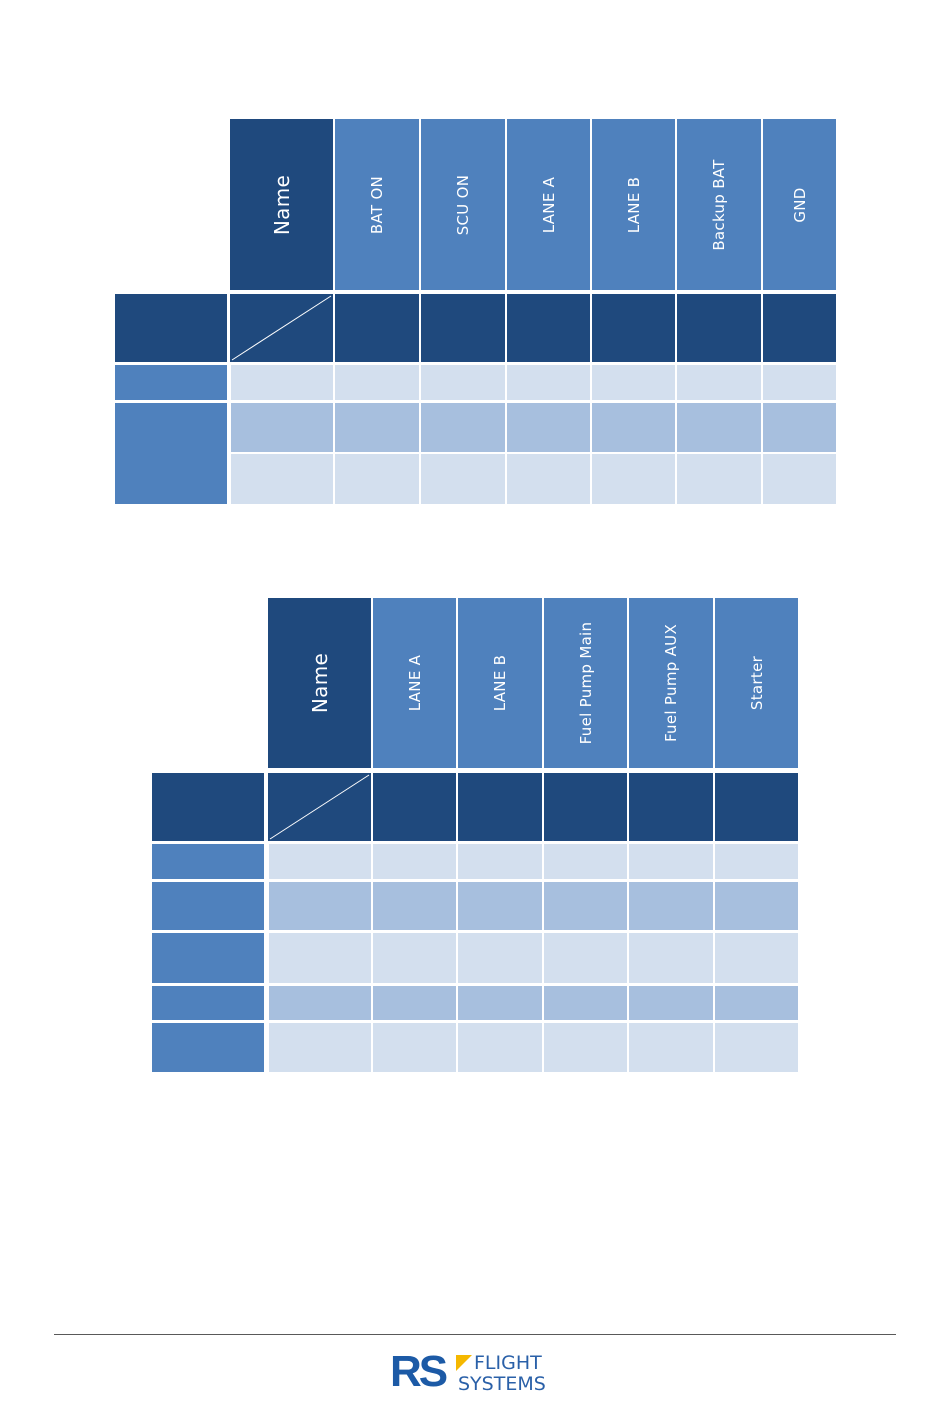  I want to click on column-header: Backup BAT, so click(719, 204).